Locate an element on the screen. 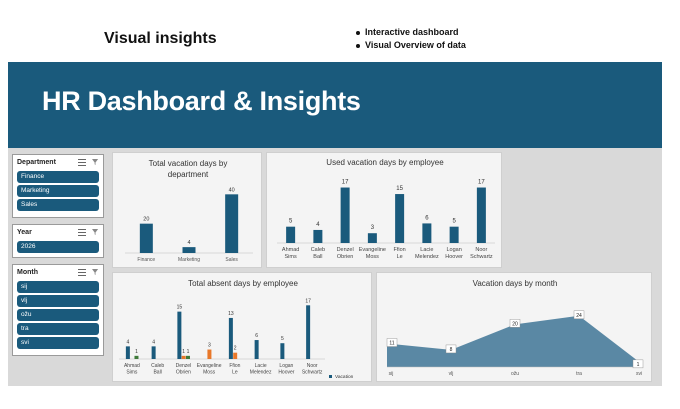 The image size is (680, 409). tick-label: Moss is located at coordinates (372, 257).